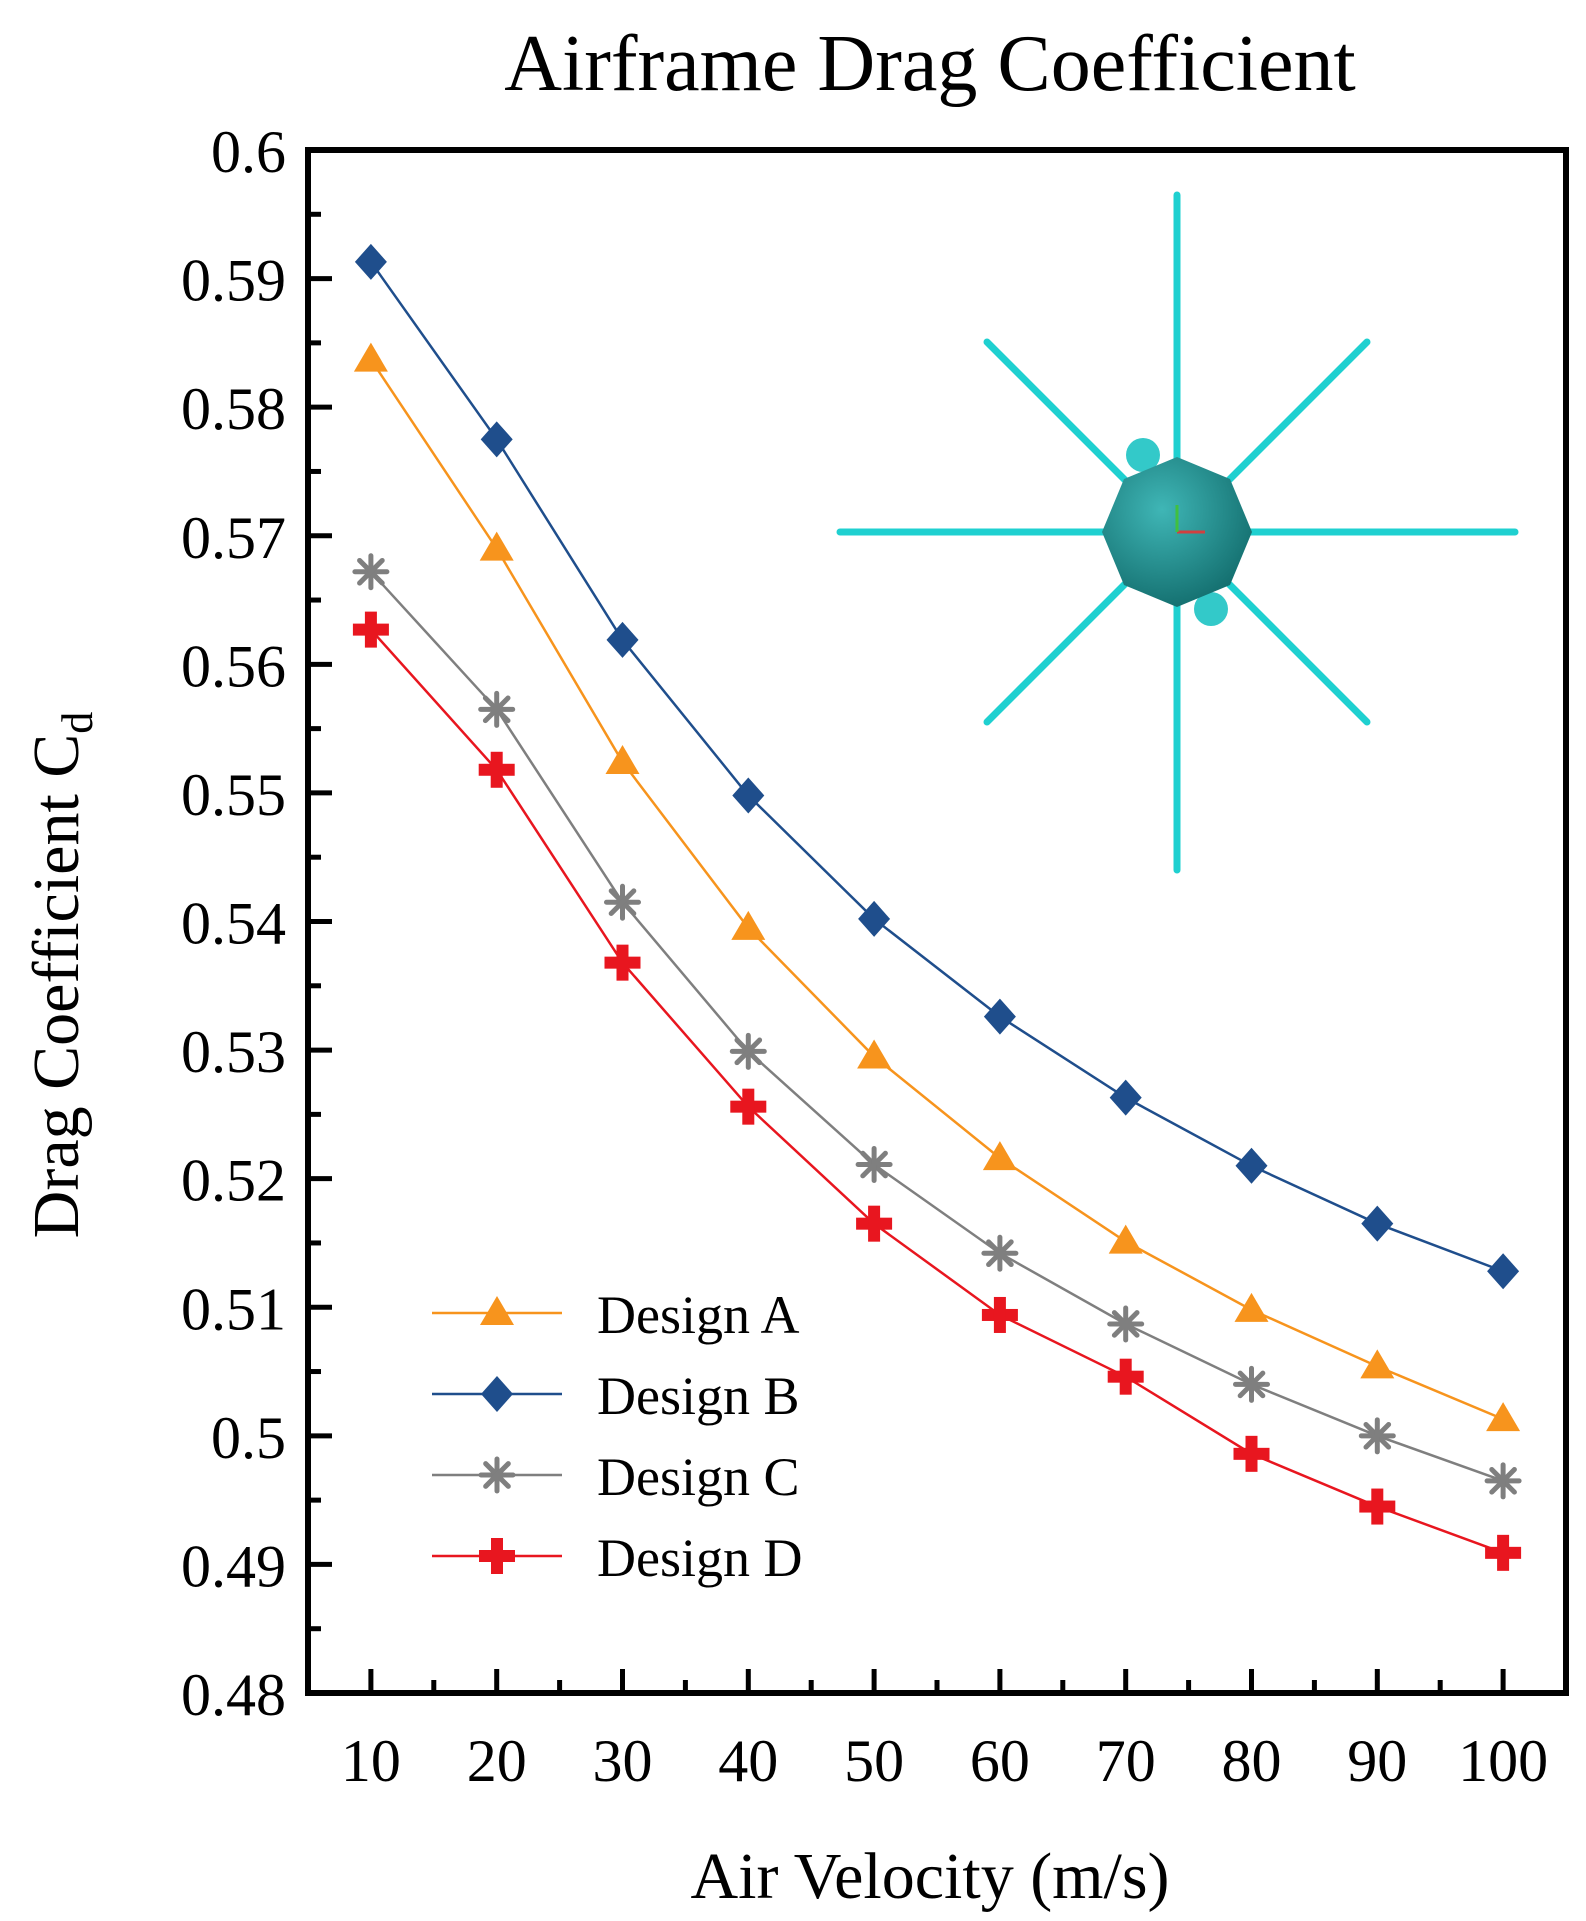 Image resolution: width=1586 pixels, height=1921 pixels. I want to click on legend-entry: Design A, so click(616, 1315).